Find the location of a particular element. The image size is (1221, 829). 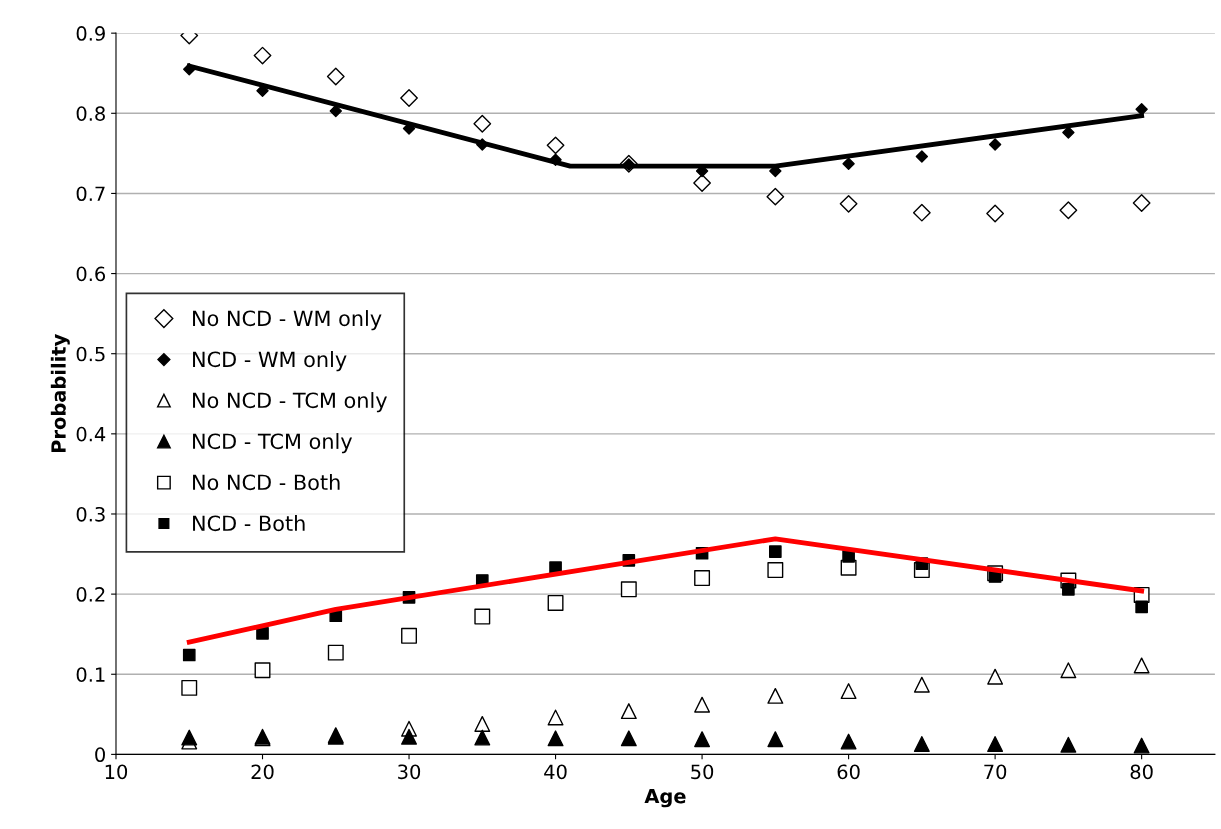

x-tick-label: 80 is located at coordinates (1141, 772).